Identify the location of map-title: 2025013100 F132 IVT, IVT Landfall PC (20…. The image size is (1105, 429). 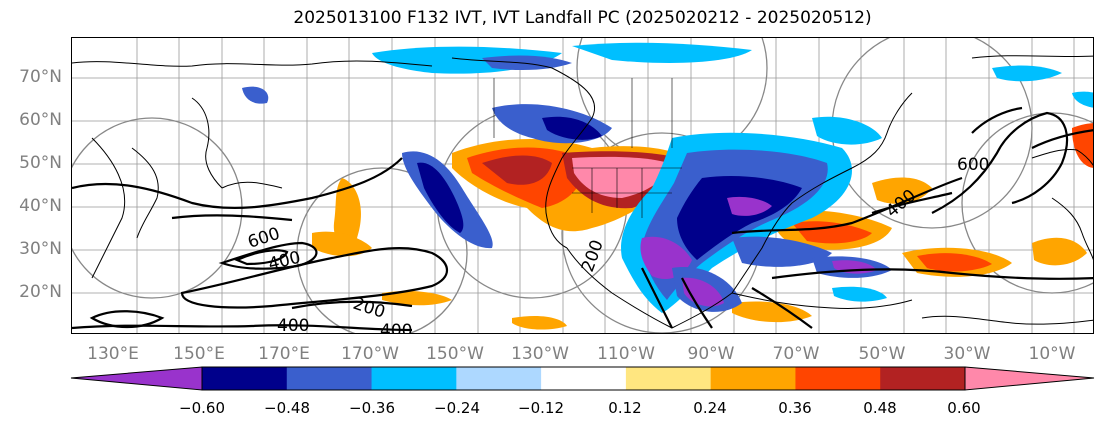
(582, 18).